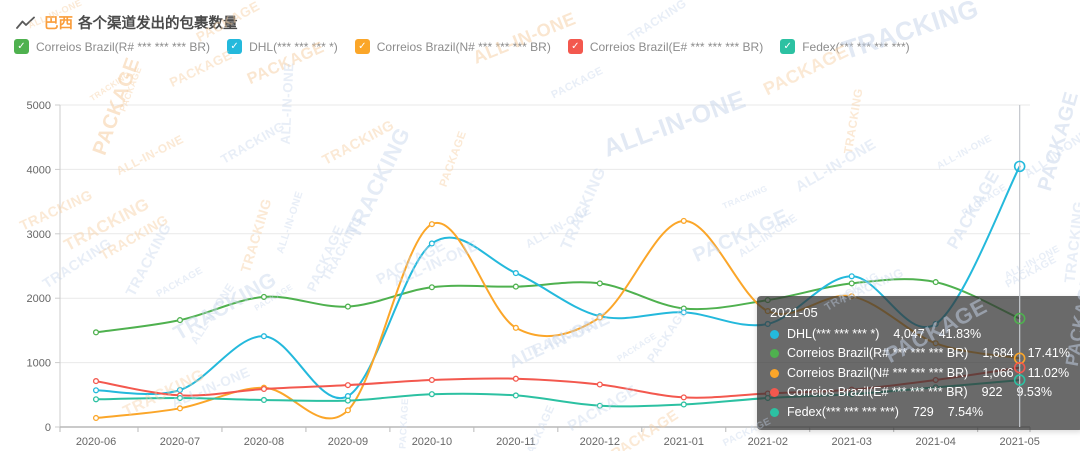 The height and width of the screenshot is (451, 1080). What do you see at coordinates (452, 46) in the screenshot?
I see `legend-item: ✓ Correios Brazil(N# *** *** *** BR)` at bounding box center [452, 46].